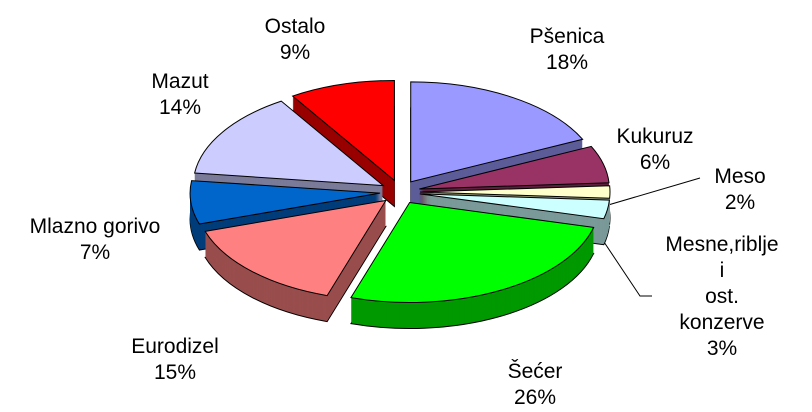 This screenshot has width=812, height=412. Describe the element at coordinates (655, 136) in the screenshot. I see `category-label: Kukuruz` at that location.